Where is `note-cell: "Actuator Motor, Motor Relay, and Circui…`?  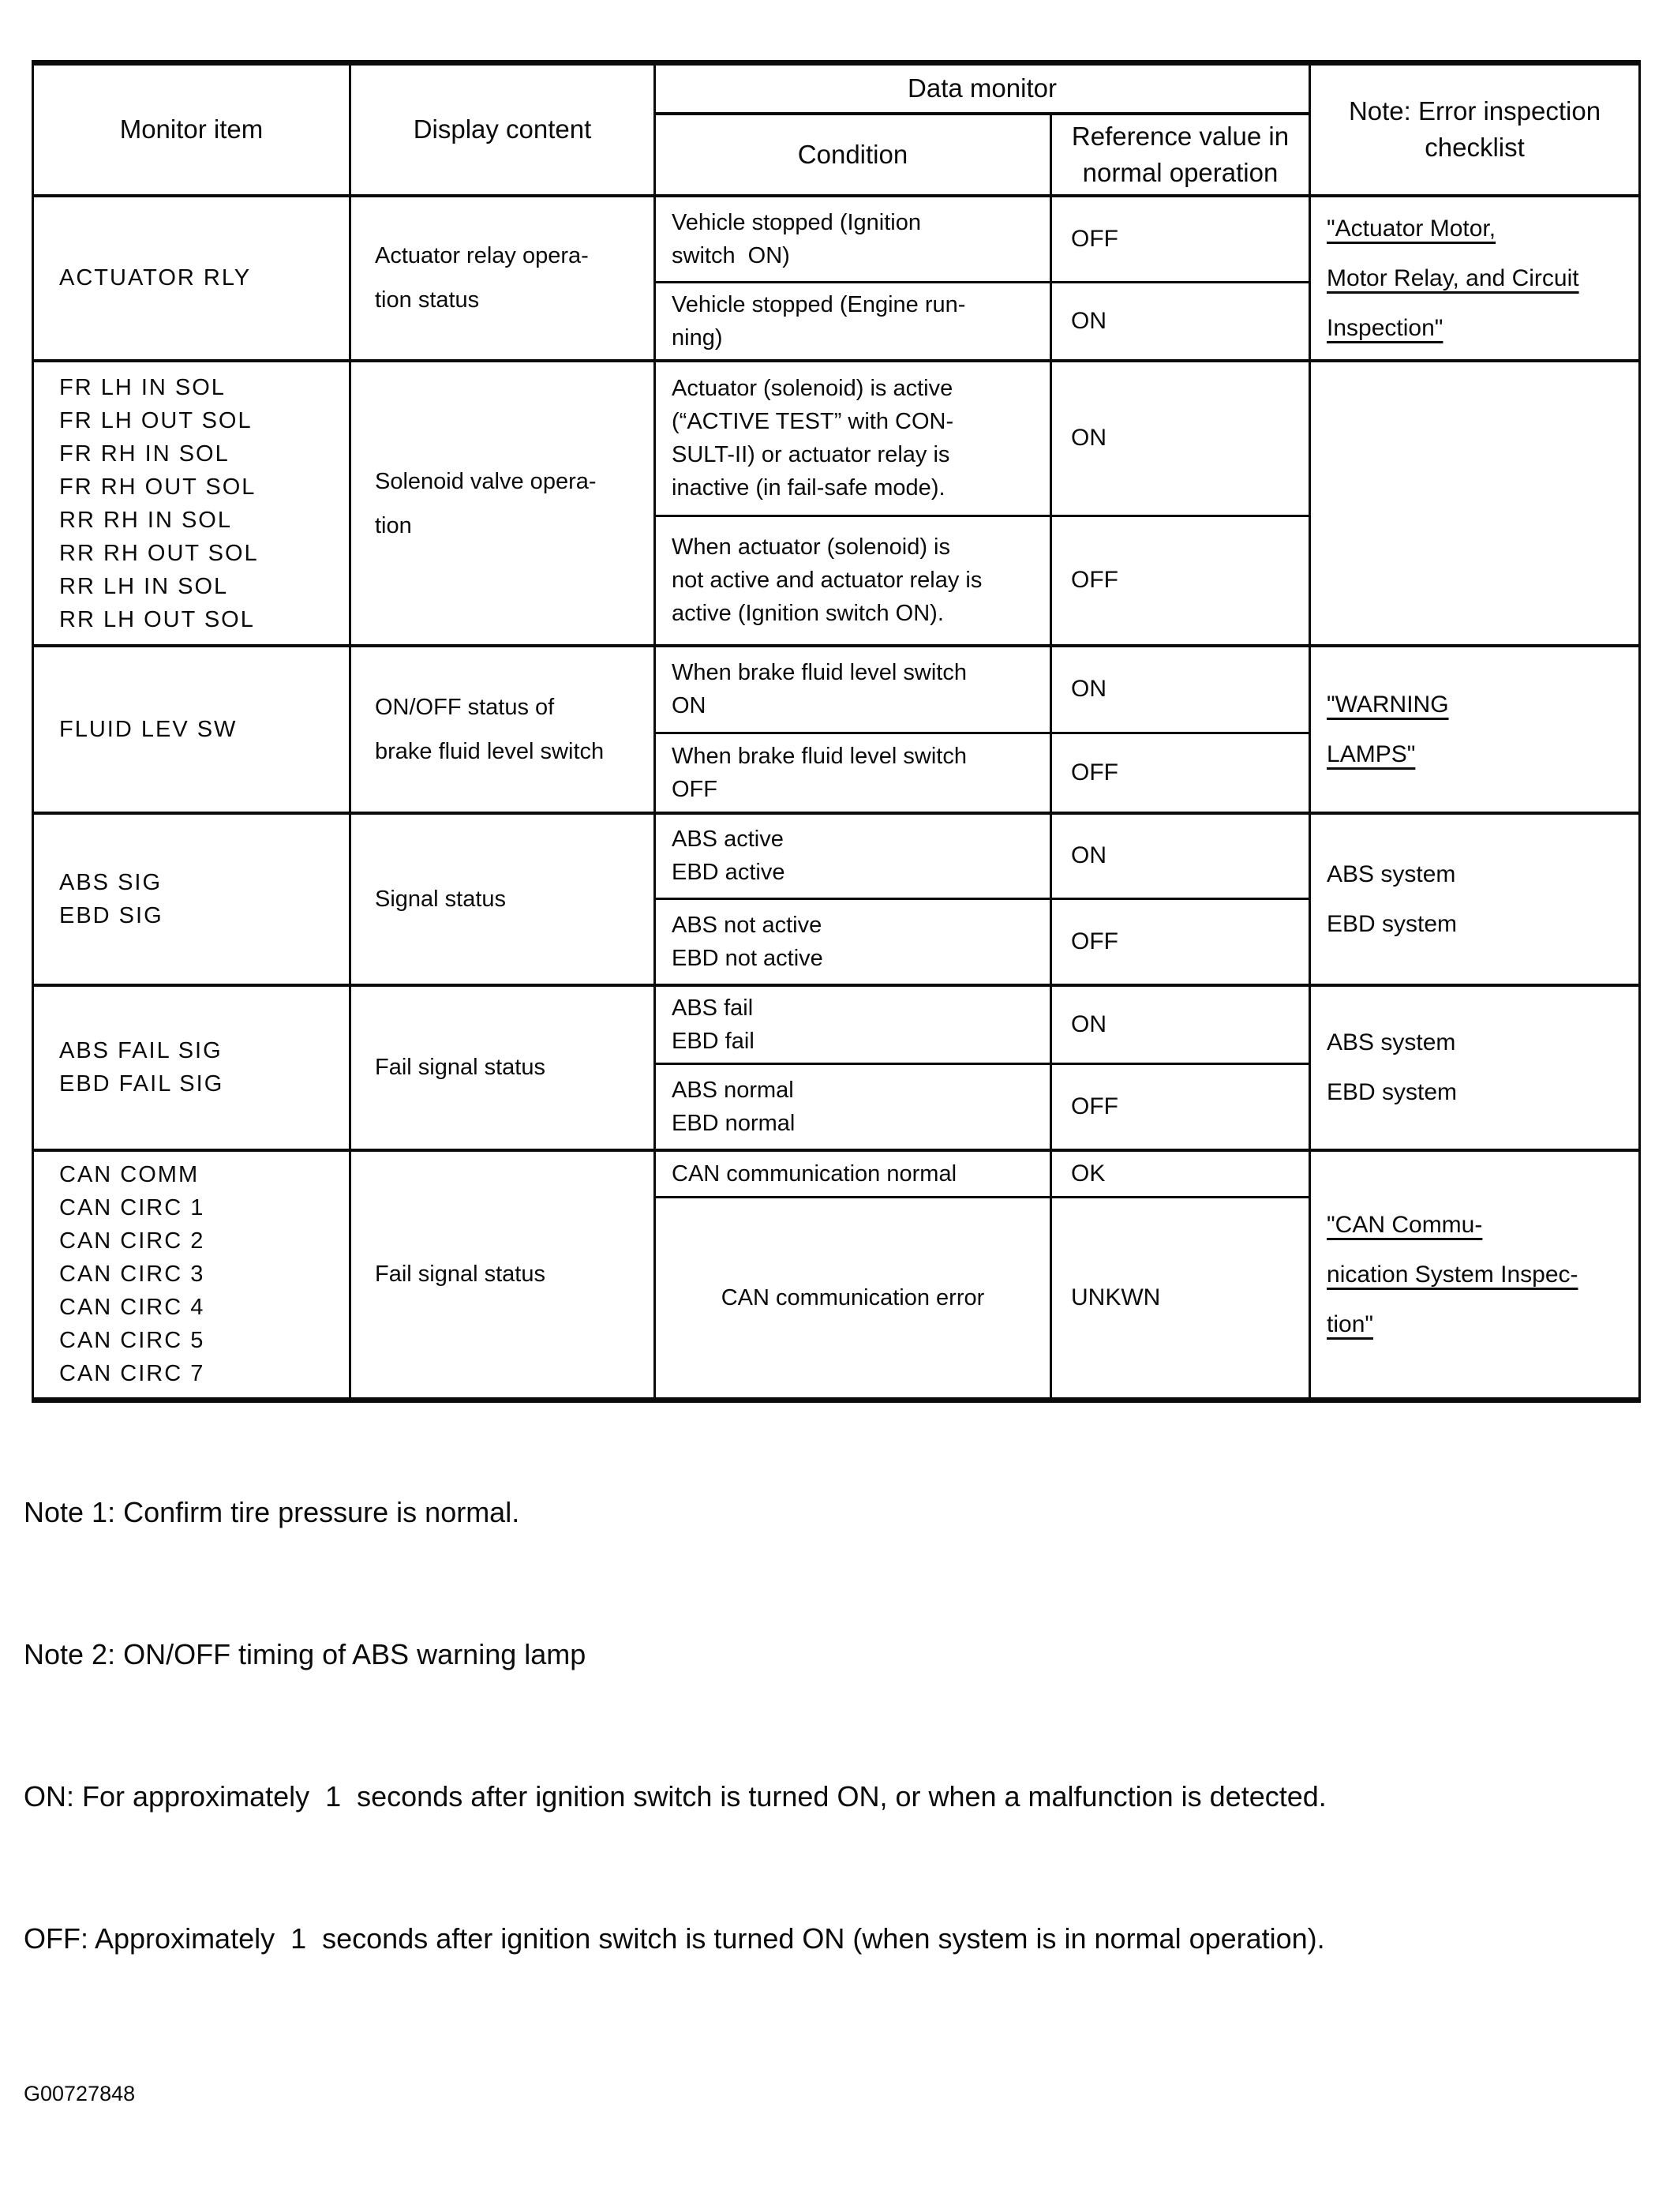 note-cell: "Actuator Motor, Motor Relay, and Circui… is located at coordinates (1475, 278).